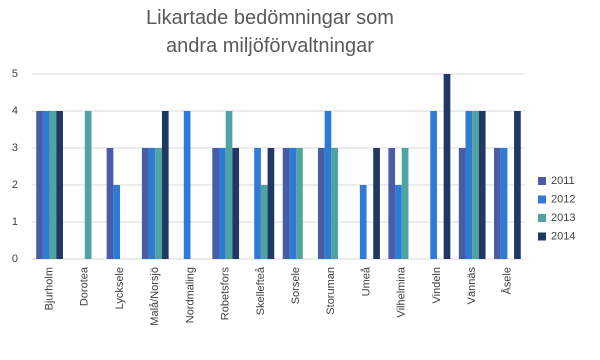 The height and width of the screenshot is (360, 600). What do you see at coordinates (15, 185) in the screenshot?
I see `y-tick-label: 2` at bounding box center [15, 185].